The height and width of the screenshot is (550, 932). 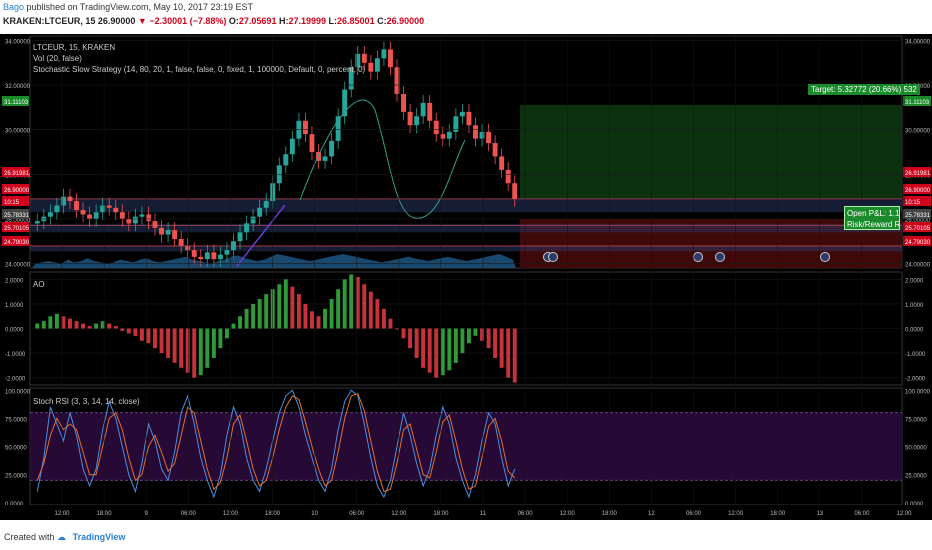 I want to click on price-label-left: 26.90000, so click(x=17, y=191).